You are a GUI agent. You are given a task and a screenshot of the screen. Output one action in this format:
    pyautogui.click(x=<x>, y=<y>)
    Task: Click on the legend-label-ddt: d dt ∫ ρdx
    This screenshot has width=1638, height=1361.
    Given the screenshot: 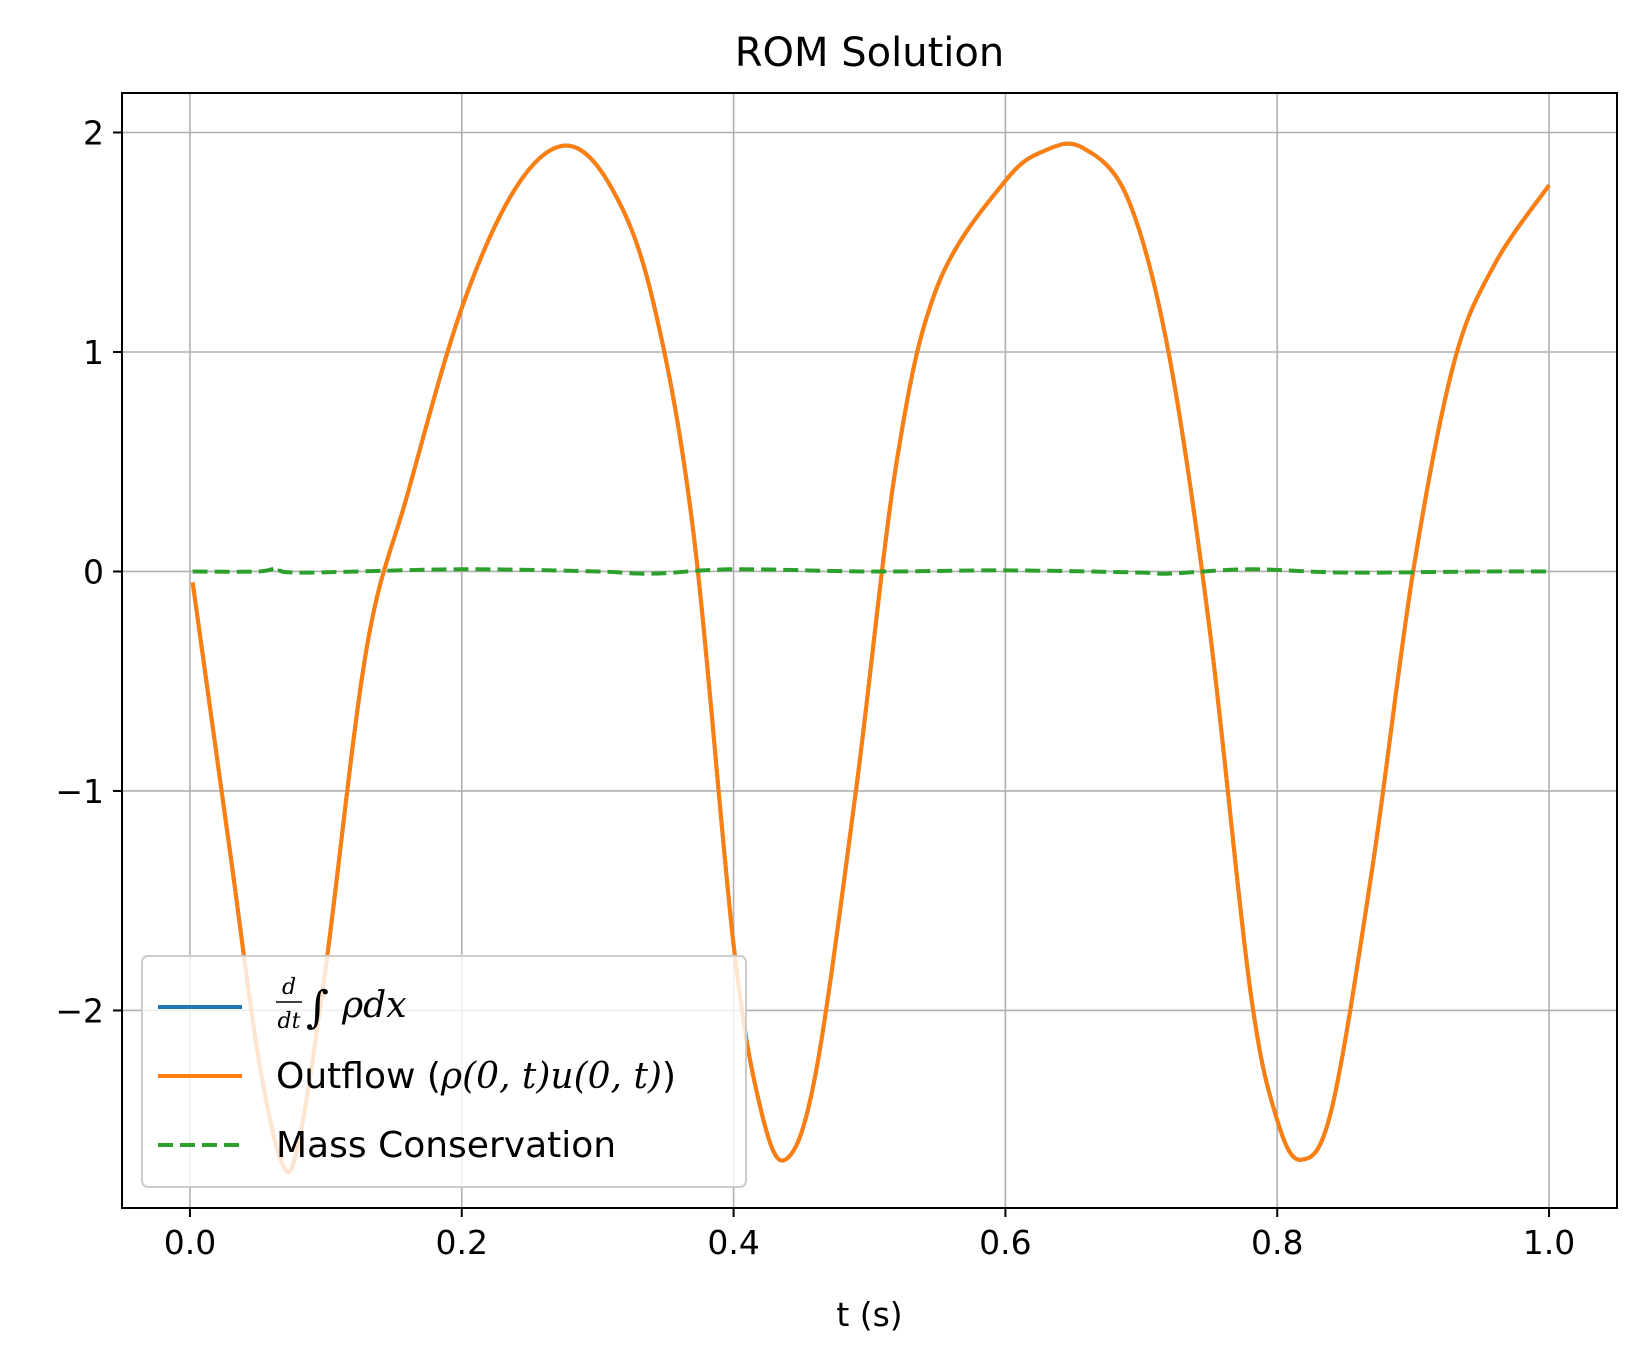 What is the action you would take?
    pyautogui.click(x=341, y=1004)
    